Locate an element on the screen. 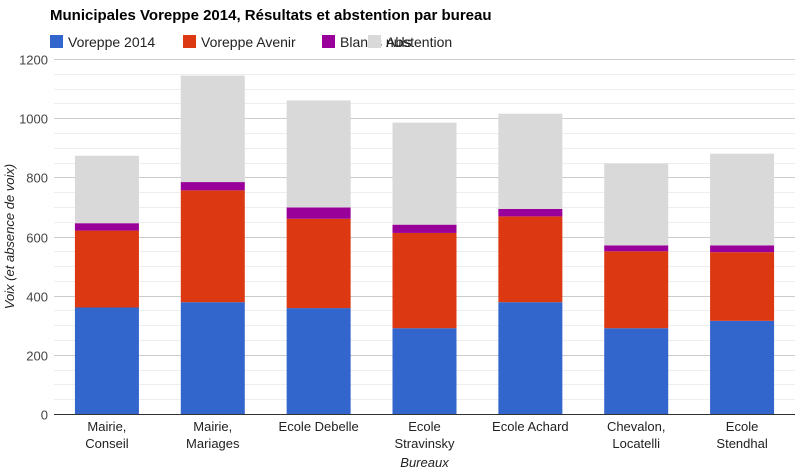  legend-label-voreppe-avenir: Voreppe Avenir is located at coordinates (248, 42).